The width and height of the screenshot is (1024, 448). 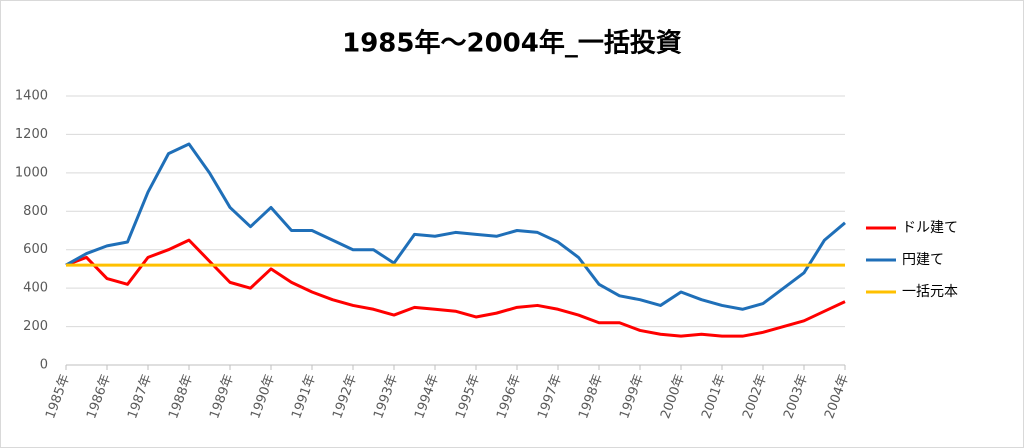 What do you see at coordinates (923, 260) in the screenshot?
I see `legend-label: 円建て` at bounding box center [923, 260].